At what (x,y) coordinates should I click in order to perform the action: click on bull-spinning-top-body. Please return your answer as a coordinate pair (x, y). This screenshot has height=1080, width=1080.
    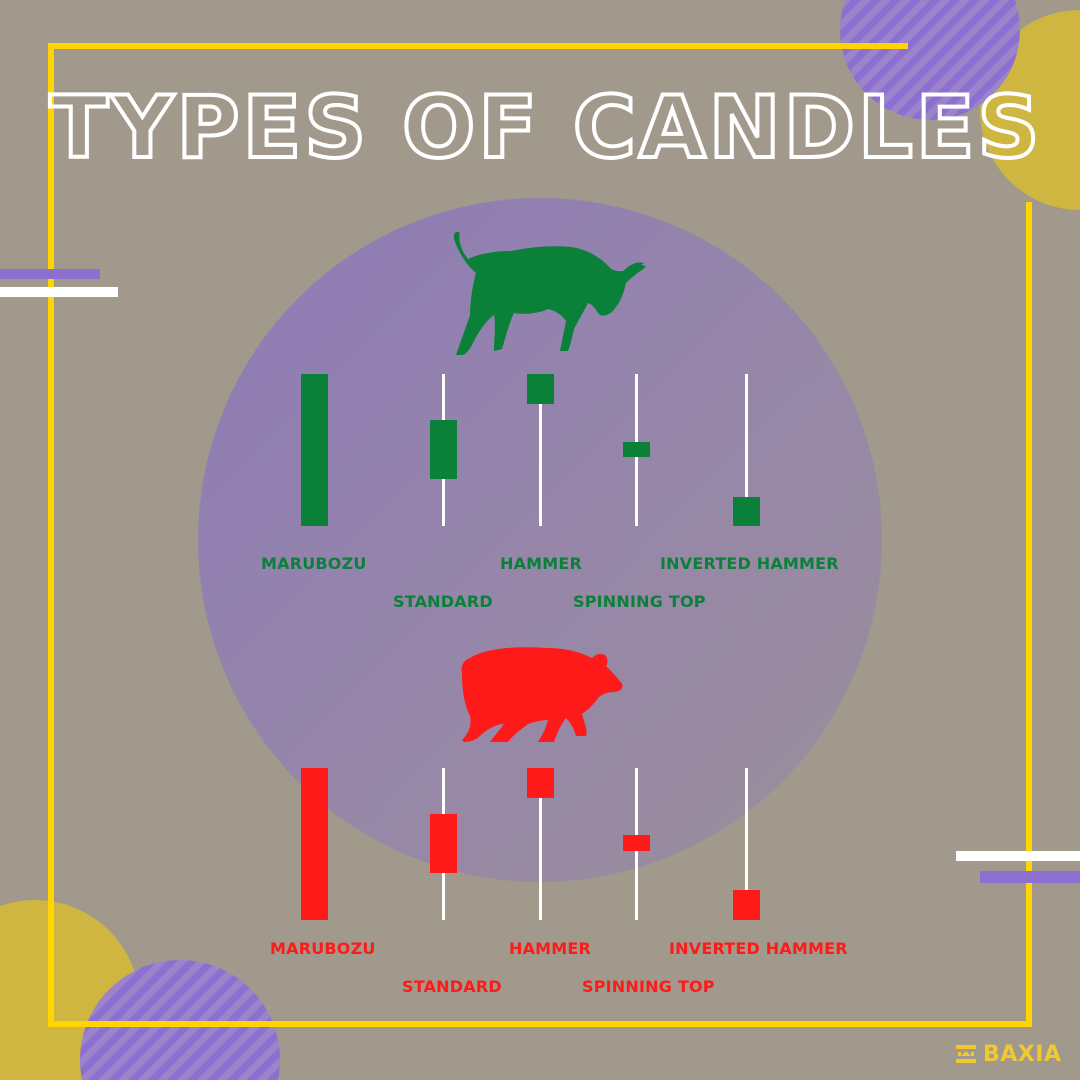
    Looking at the image, I should click on (636, 449).